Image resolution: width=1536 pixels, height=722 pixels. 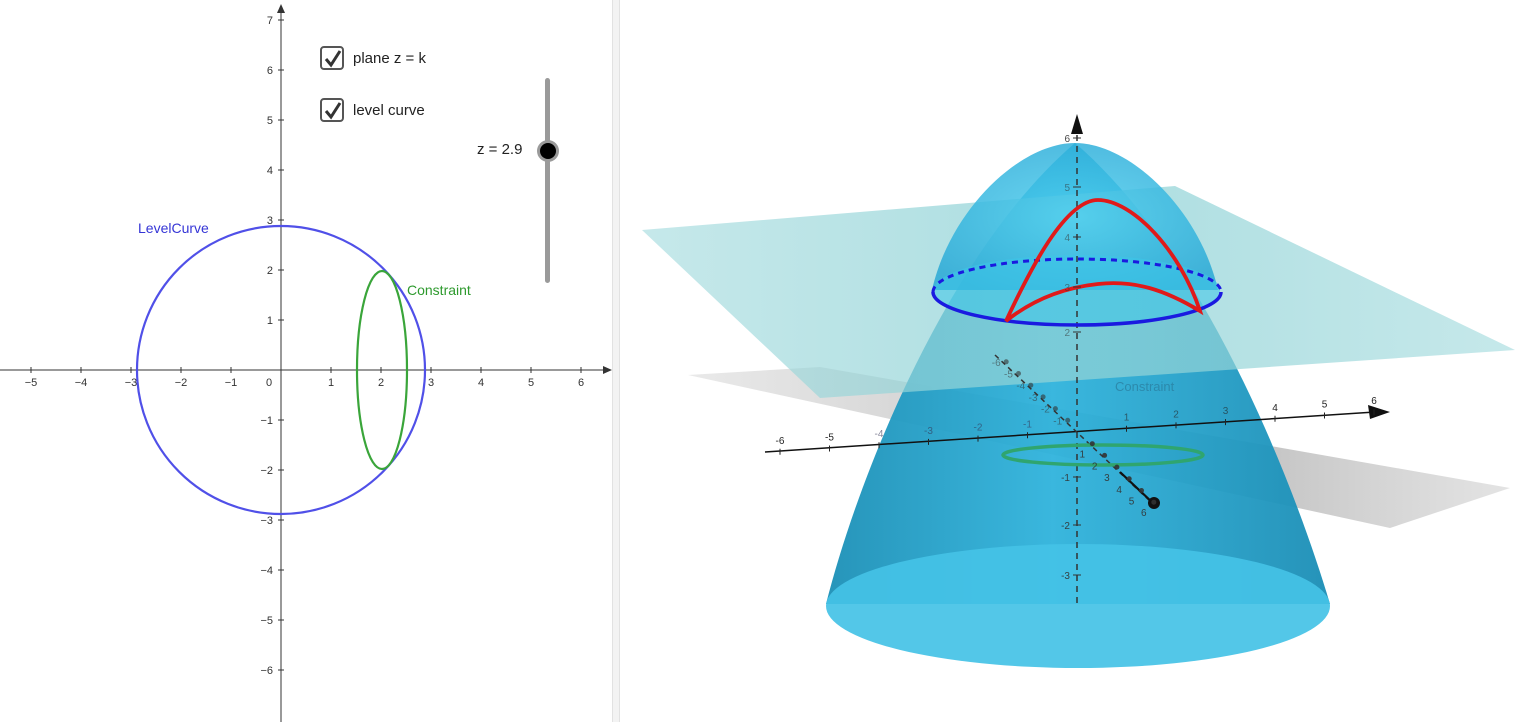 I want to click on constraint-ellipse, so click(x=382, y=370).